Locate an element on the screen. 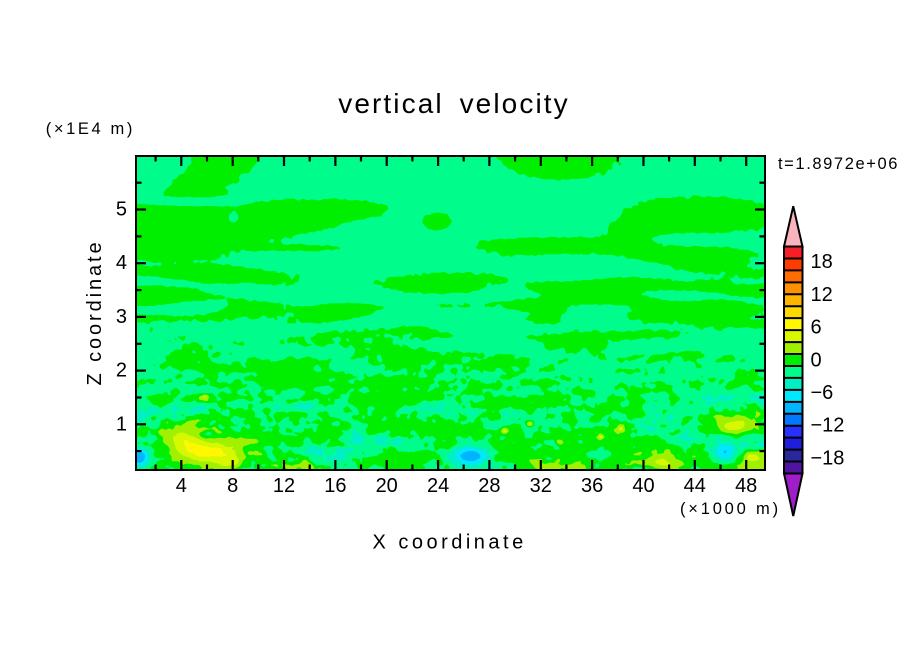 This screenshot has height=654, width=904. svg-text: t=1.8972e+06 is located at coordinates (838, 164).